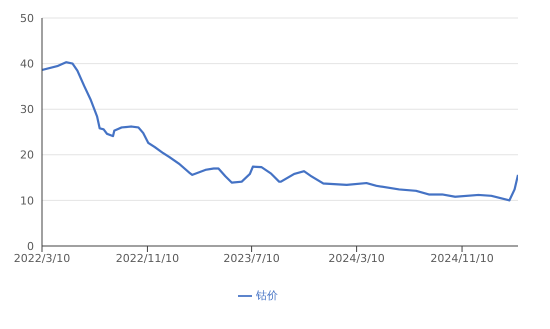 This screenshot has width=550, height=329. Describe the element at coordinates (356, 258) in the screenshot. I see `x-tick-label: 2024/3/10` at that location.